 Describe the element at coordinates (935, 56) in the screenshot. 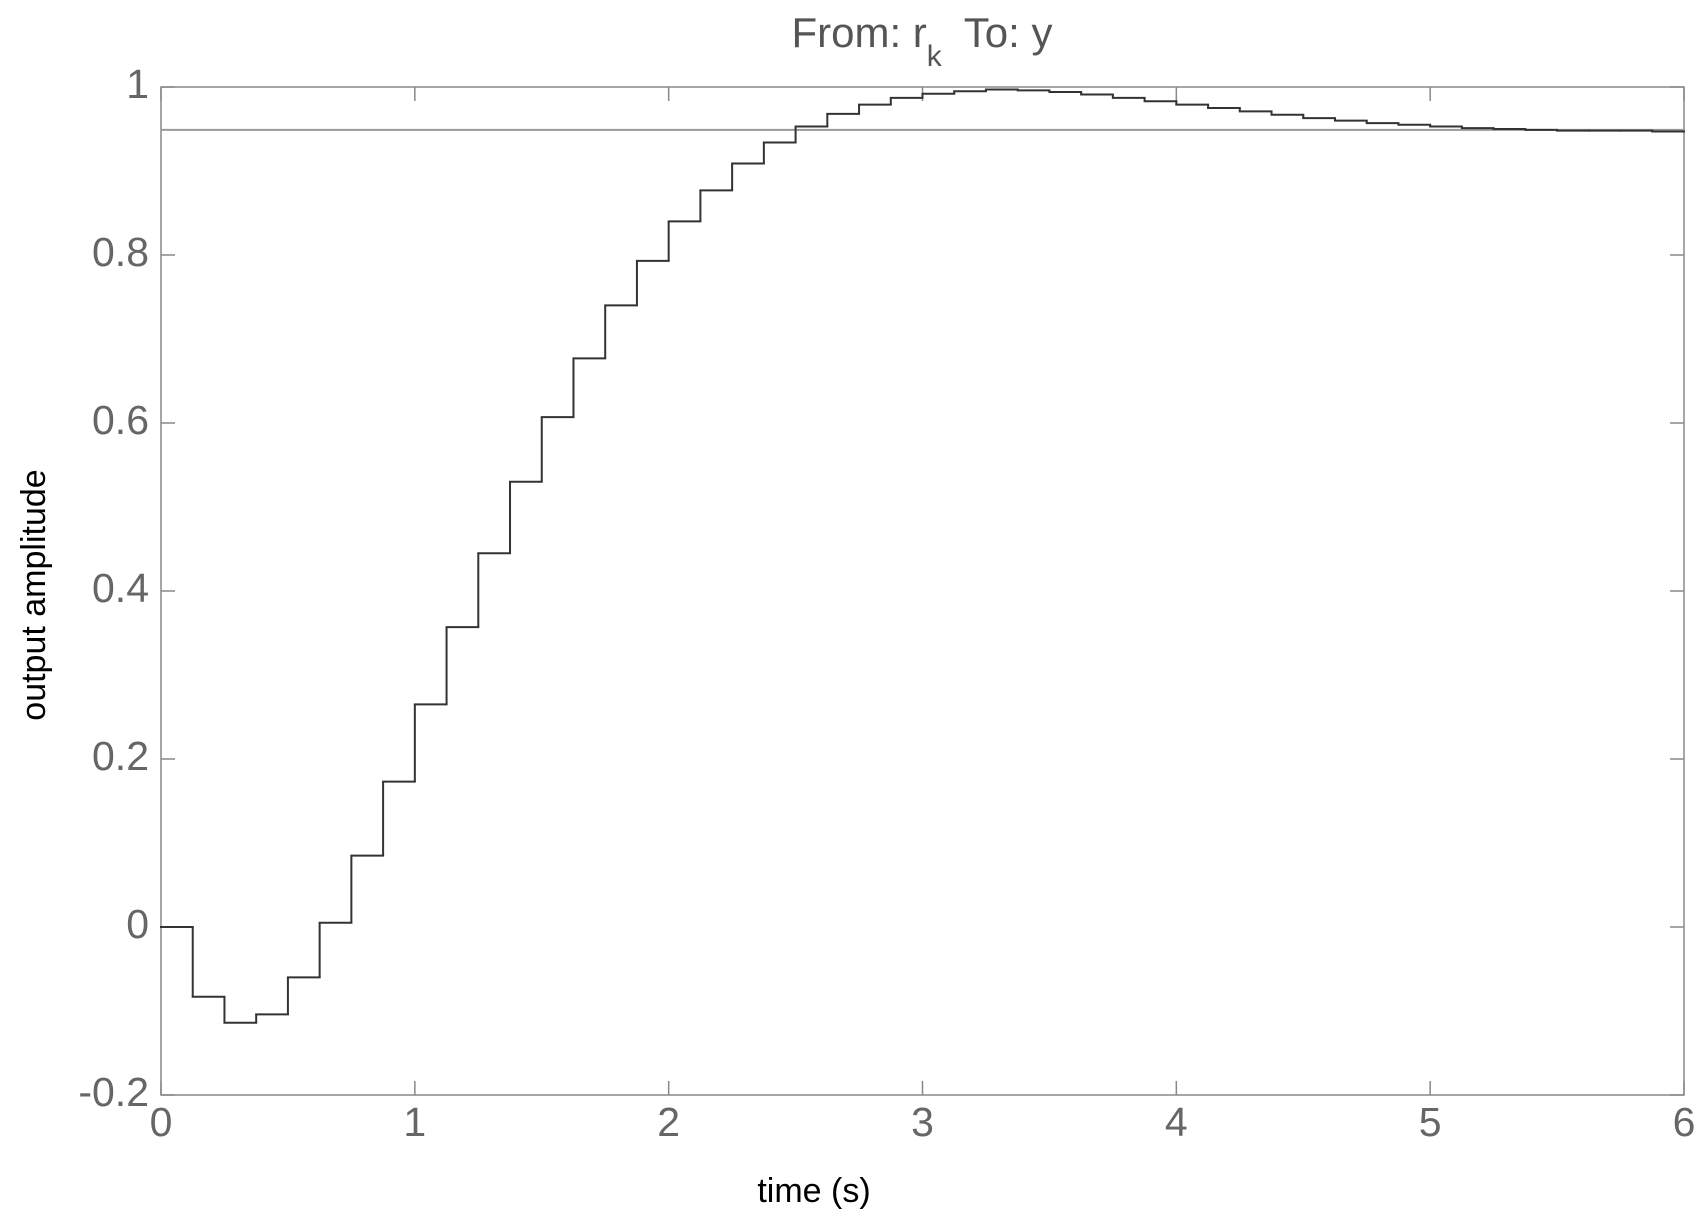

I see `title-subscript: k` at that location.